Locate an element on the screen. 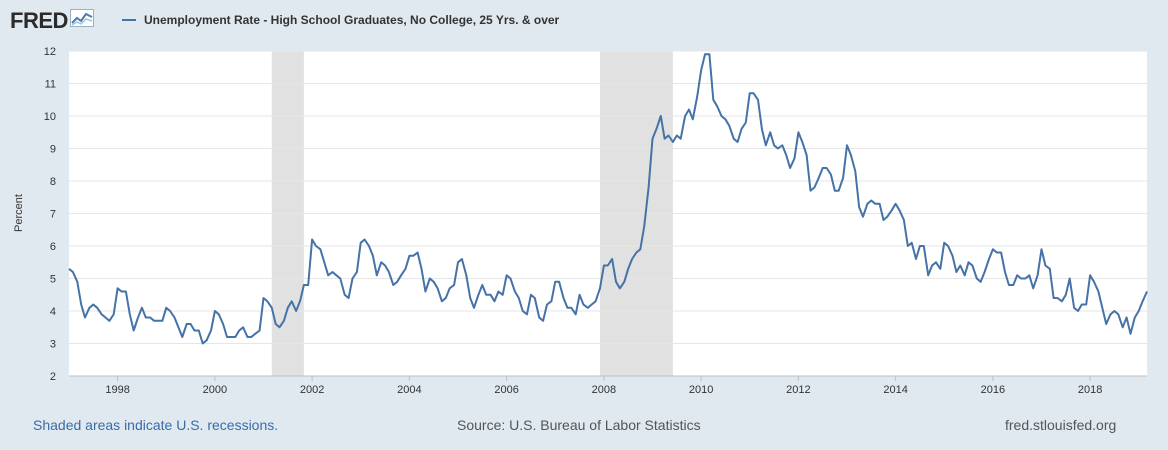 Image resolution: width=1168 pixels, height=450 pixels. x-tick-label: 2012 is located at coordinates (798, 390).